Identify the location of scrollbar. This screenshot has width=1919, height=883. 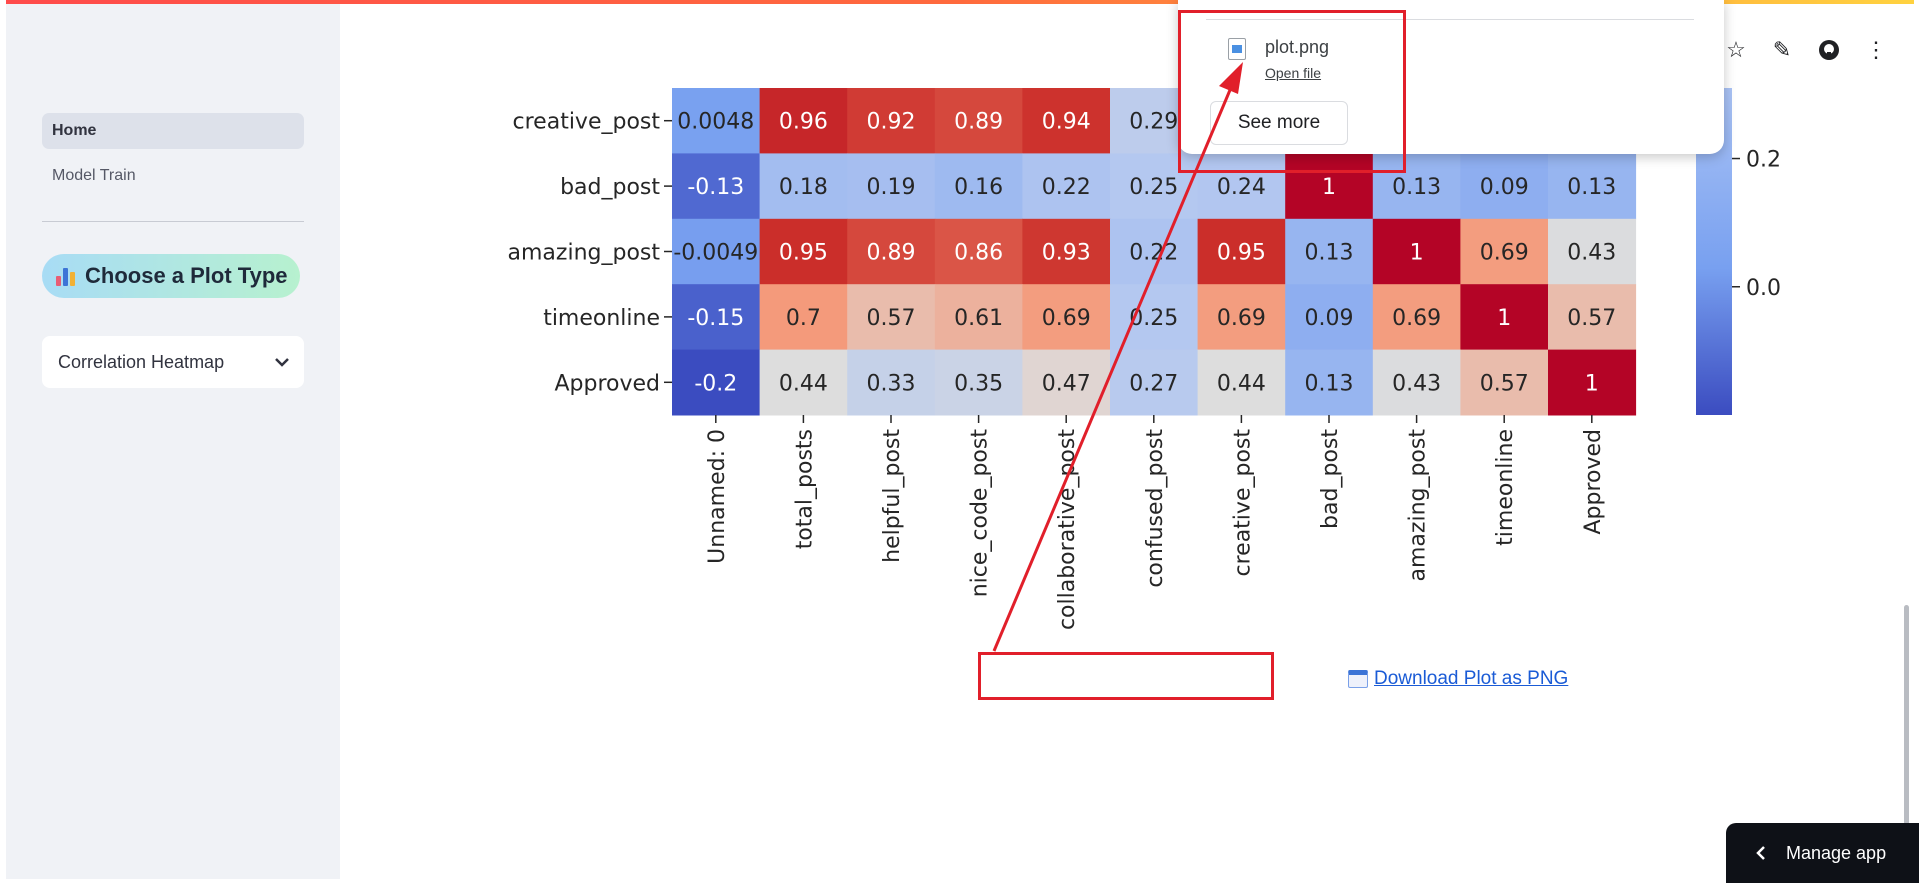
(1906, 715).